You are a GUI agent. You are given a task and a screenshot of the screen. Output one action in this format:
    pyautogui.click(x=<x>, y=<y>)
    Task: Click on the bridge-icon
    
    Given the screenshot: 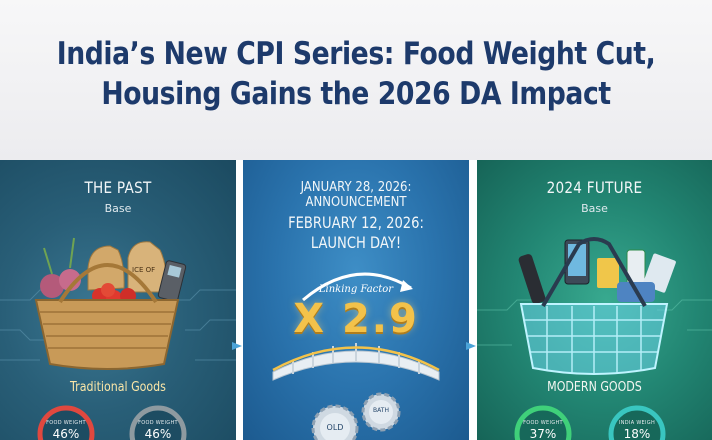 What is the action you would take?
    pyautogui.click(x=356, y=356)
    